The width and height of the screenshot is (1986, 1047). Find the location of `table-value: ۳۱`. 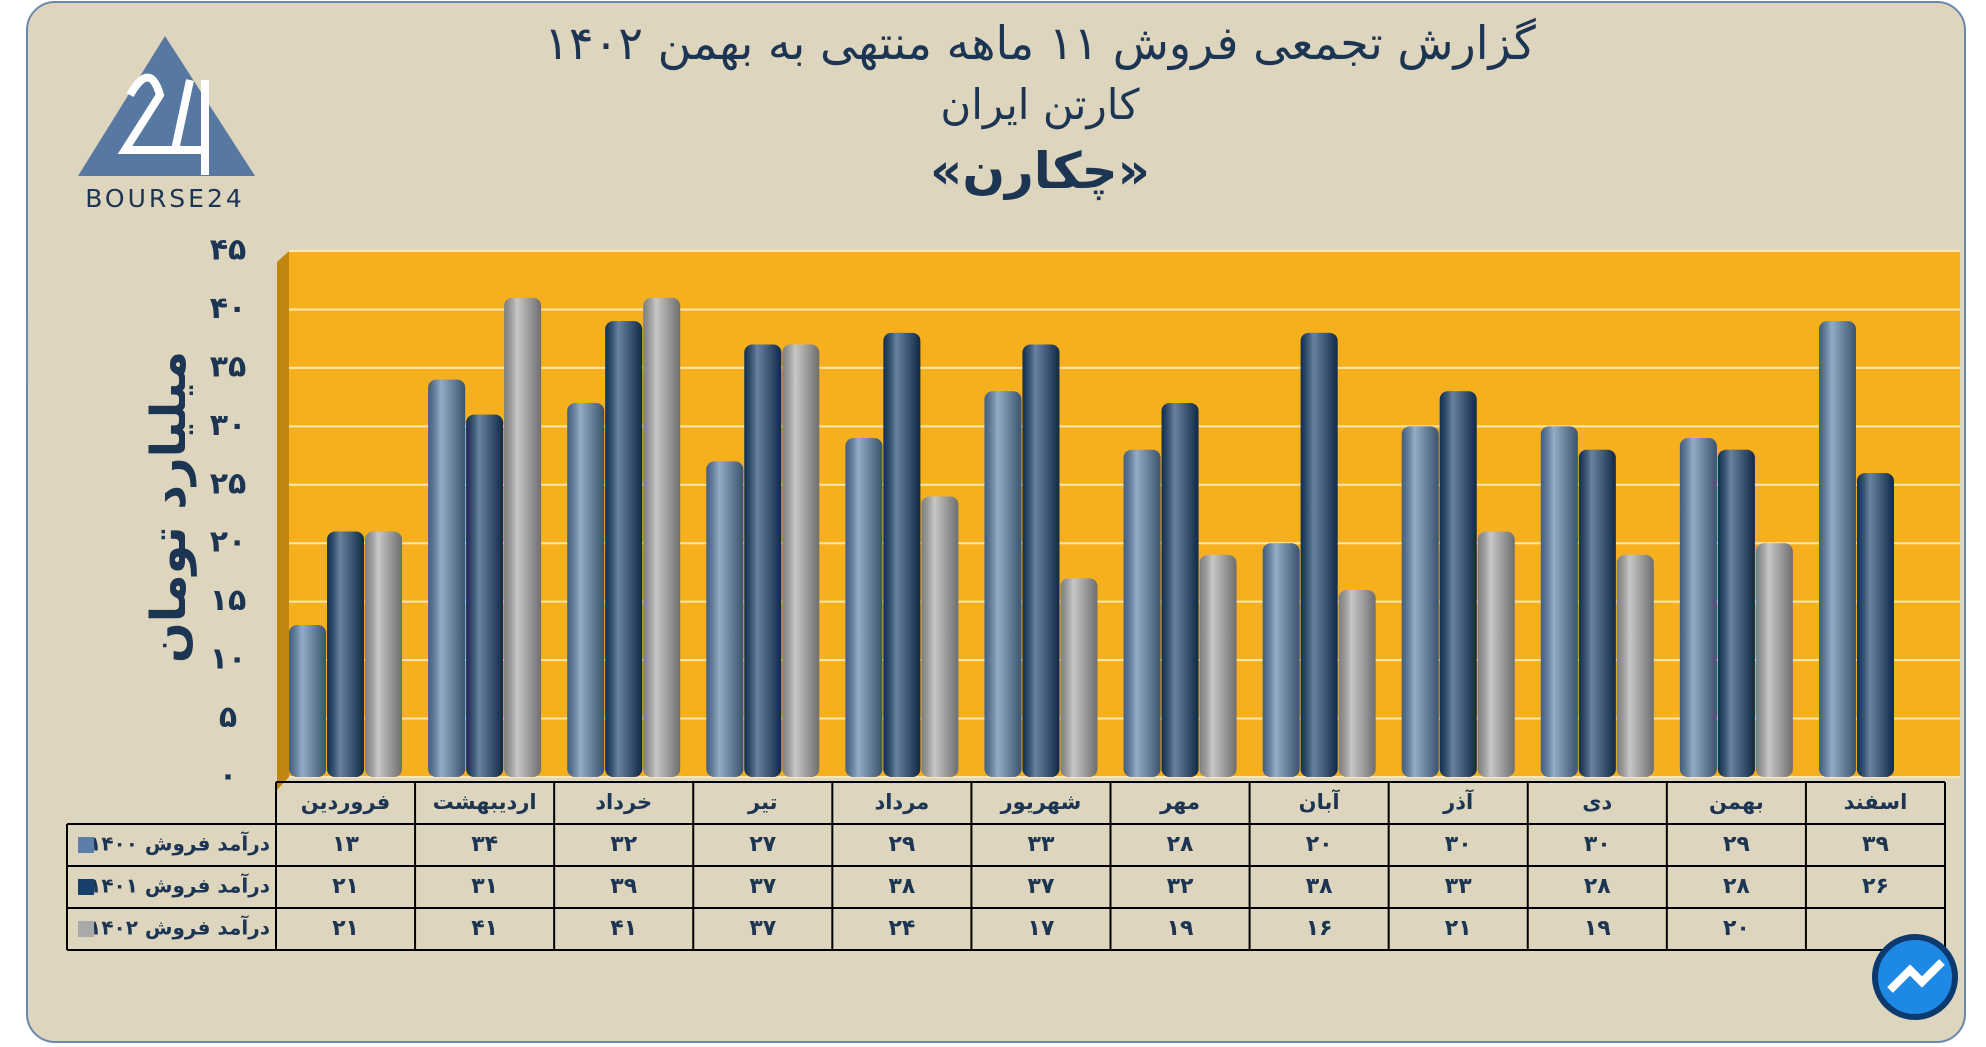

table-value: ۳۱ is located at coordinates (484, 886).